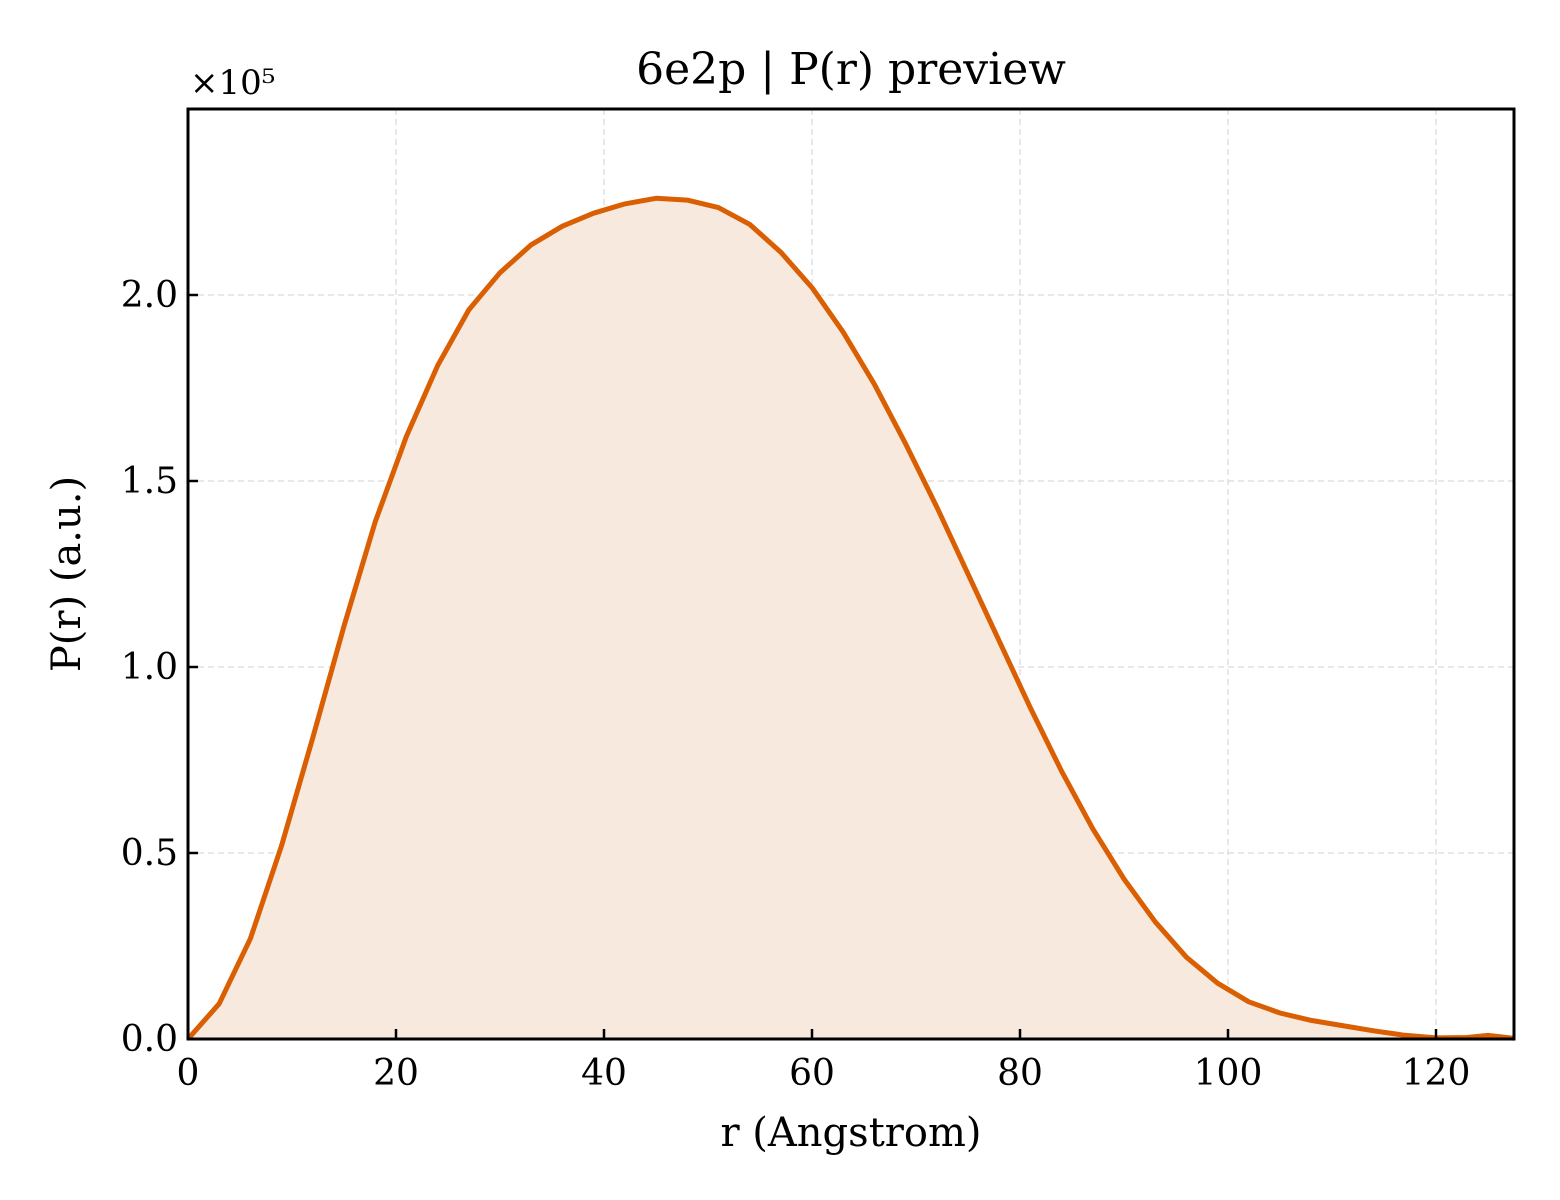 This screenshot has width=1560, height=1200. I want to click on y-tick-label: 1.5, so click(149, 481).